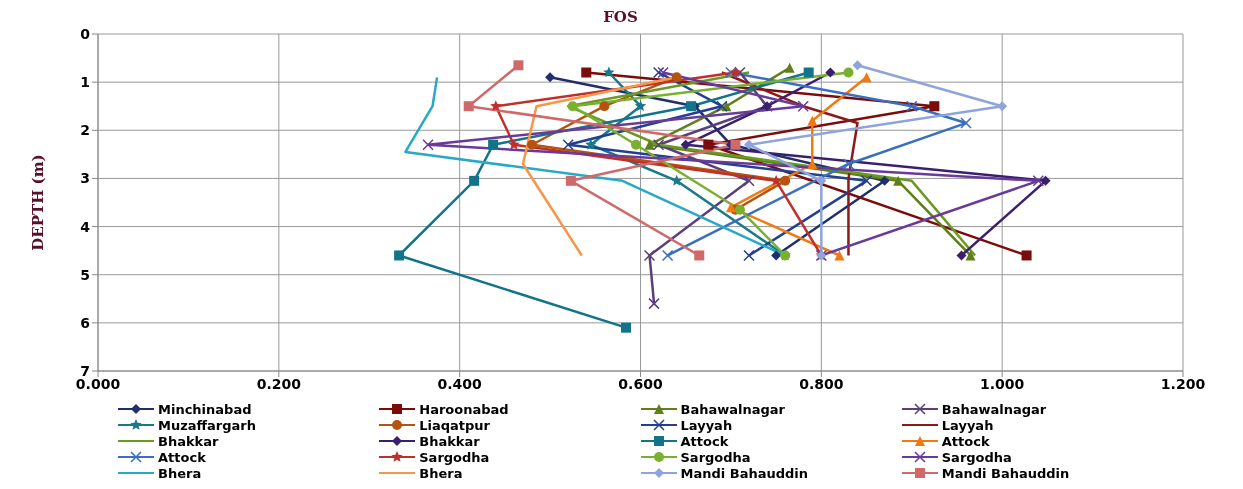 This screenshot has height=489, width=1243. Describe the element at coordinates (279, 383) in the screenshot. I see `x-tick-label: 0.200` at that location.